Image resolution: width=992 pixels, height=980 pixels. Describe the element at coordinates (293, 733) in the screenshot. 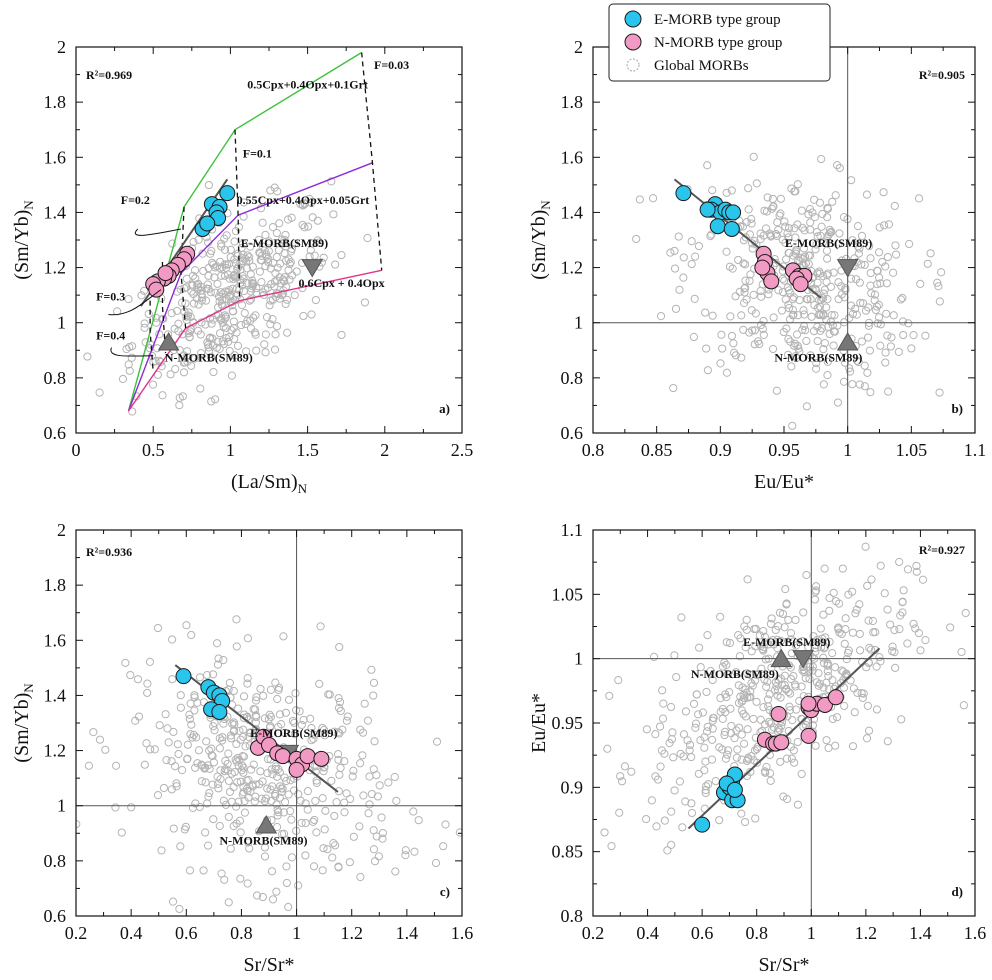

I see `e-morb-sm89-label: E-MORB(SM89)` at that location.